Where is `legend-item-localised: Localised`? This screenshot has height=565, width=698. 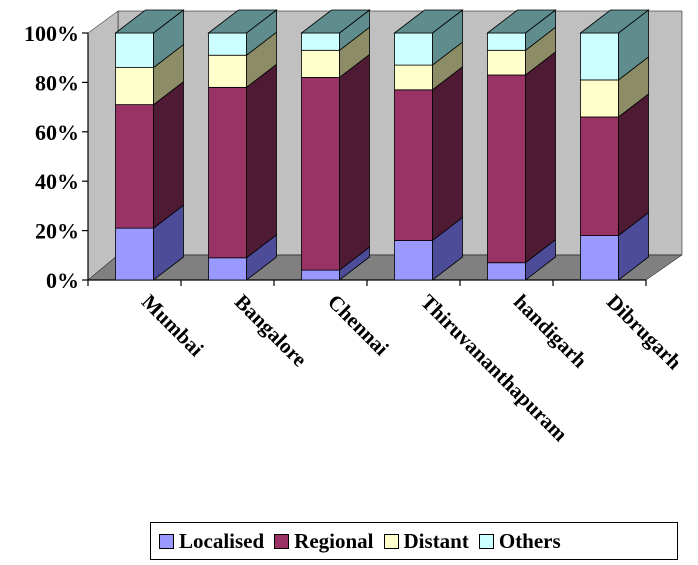
legend-item-localised: Localised is located at coordinates (211, 541).